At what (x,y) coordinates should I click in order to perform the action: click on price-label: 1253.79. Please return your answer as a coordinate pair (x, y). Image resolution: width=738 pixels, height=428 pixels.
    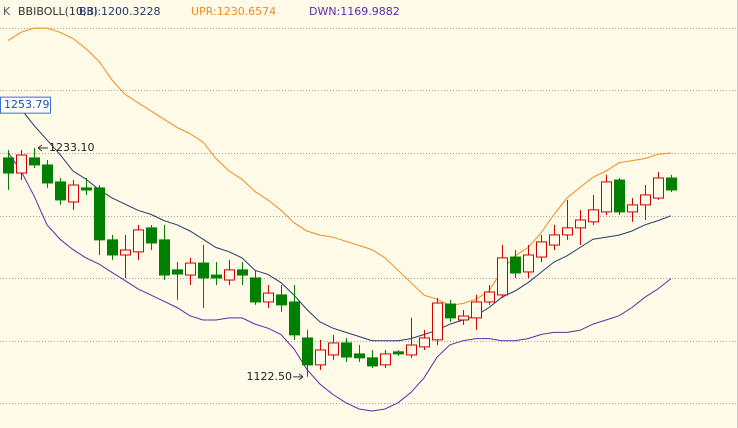
    Looking at the image, I should click on (27, 104).